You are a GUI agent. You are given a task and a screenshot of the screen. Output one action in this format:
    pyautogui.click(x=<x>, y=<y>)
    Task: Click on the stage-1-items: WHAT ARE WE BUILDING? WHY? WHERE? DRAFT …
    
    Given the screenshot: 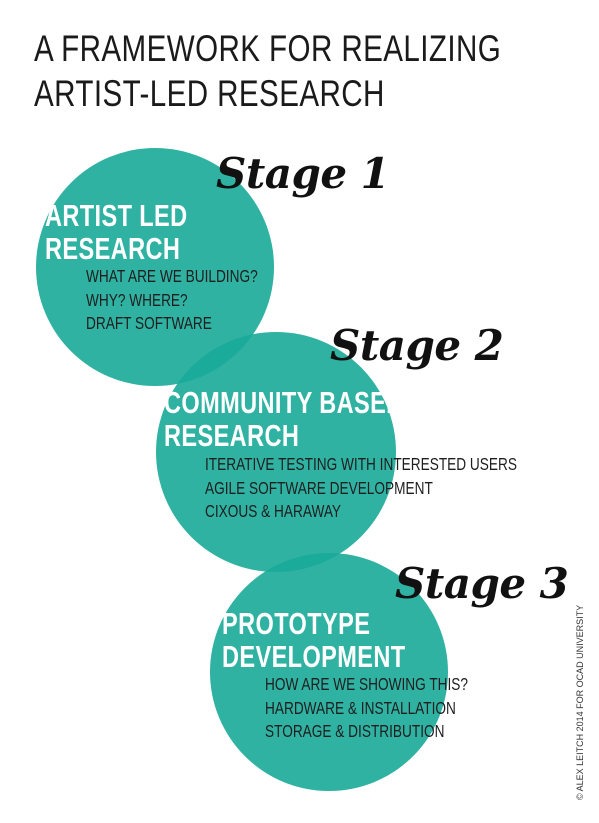 What is the action you would take?
    pyautogui.click(x=172, y=300)
    